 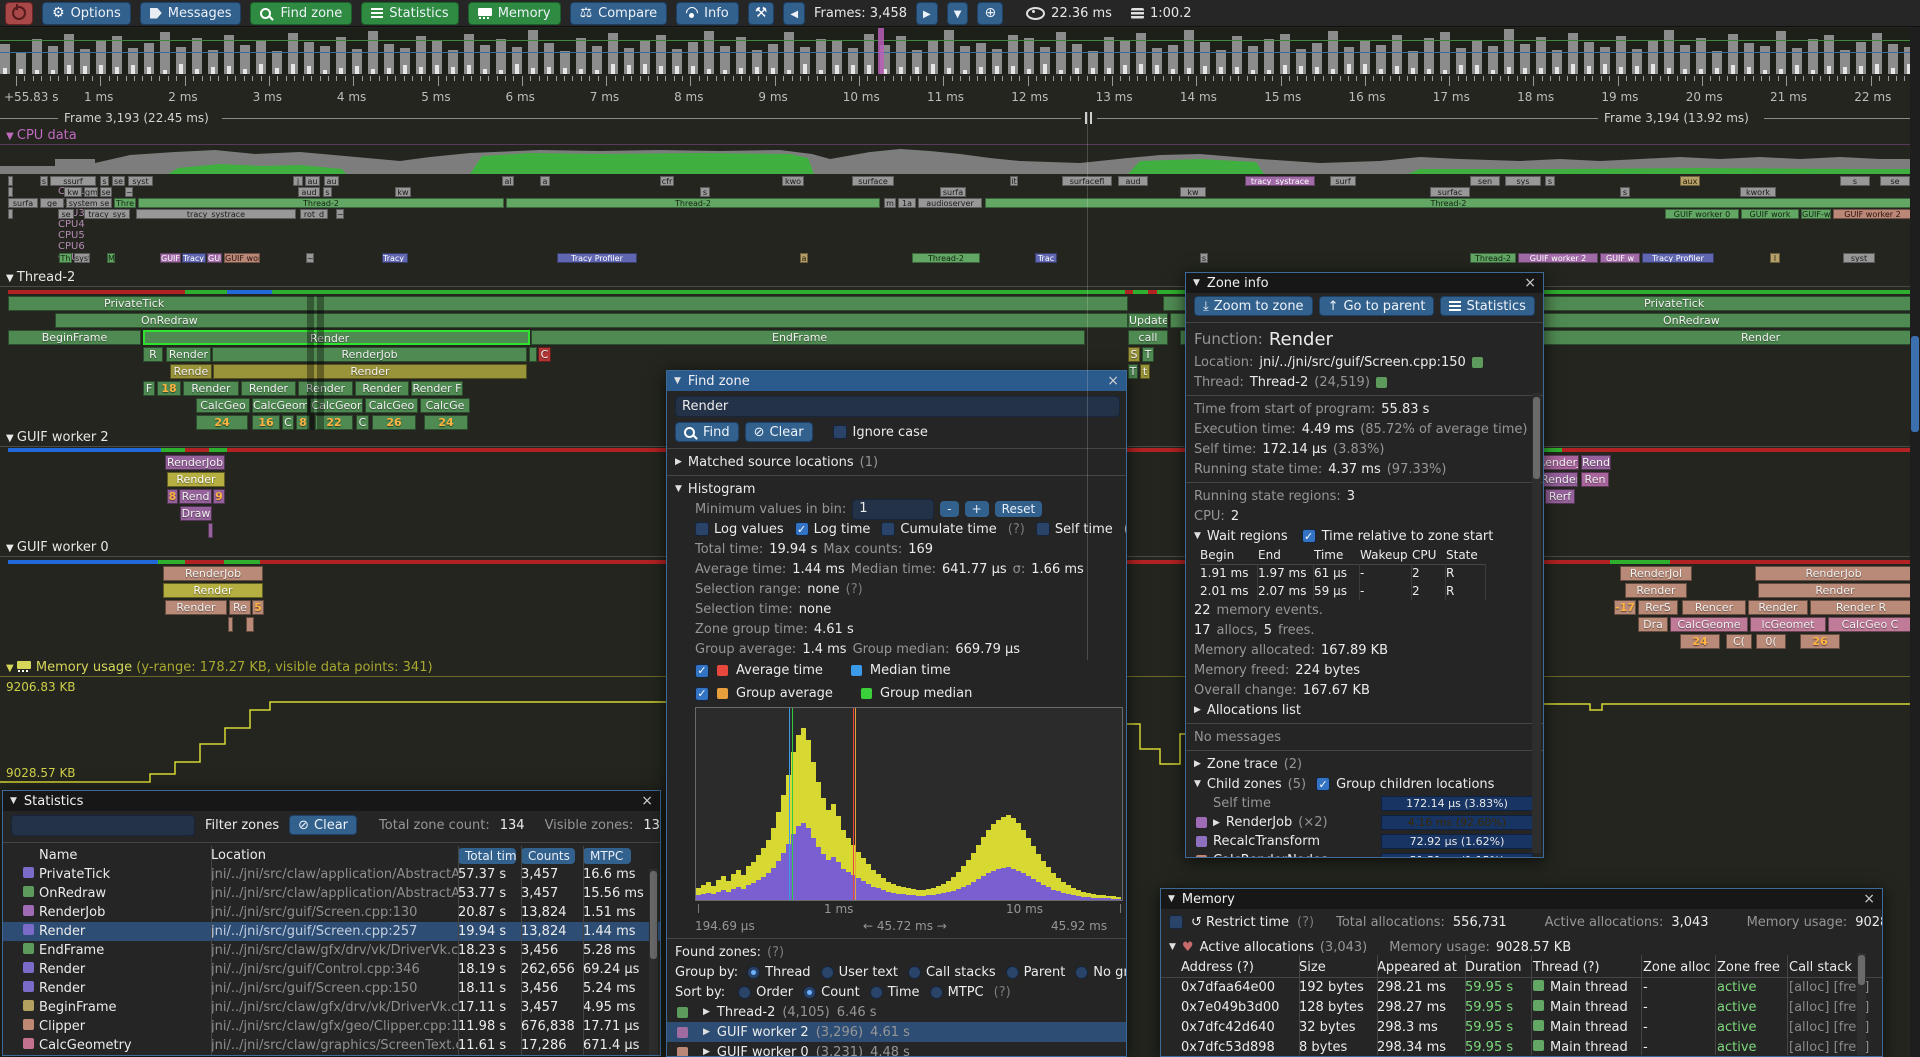 What do you see at coordinates (410, 13) in the screenshot?
I see `statistics-button: Statistics` at bounding box center [410, 13].